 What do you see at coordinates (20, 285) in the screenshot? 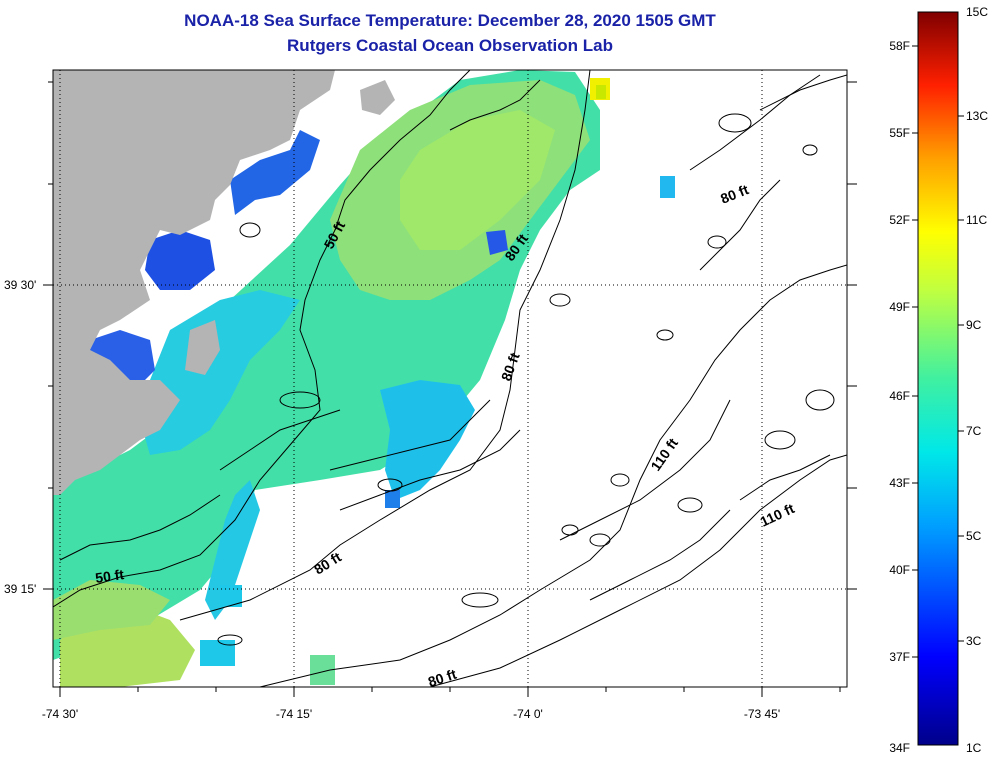
I see `y-tick-label: 39 30'` at bounding box center [20, 285].